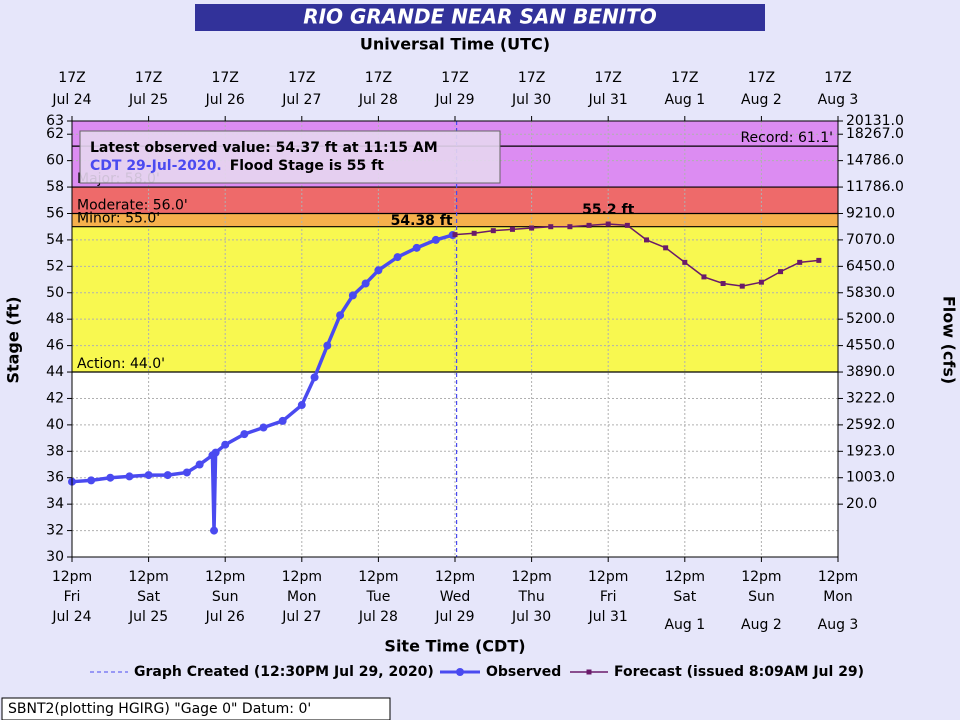  Describe the element at coordinates (838, 597) in the screenshot. I see `x-tick-label: Mon` at that location.